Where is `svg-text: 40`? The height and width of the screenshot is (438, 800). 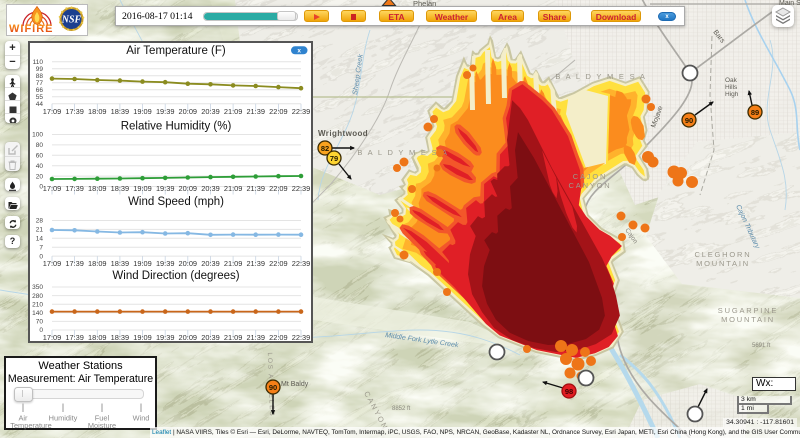 svg-text: 40 is located at coordinates (40, 166).